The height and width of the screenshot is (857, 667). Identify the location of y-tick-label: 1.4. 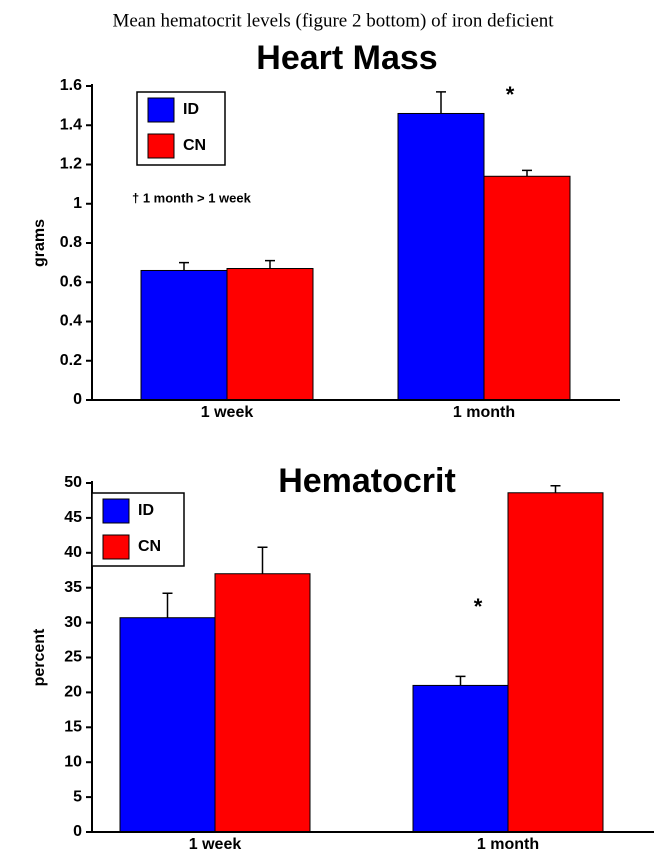
(71, 124).